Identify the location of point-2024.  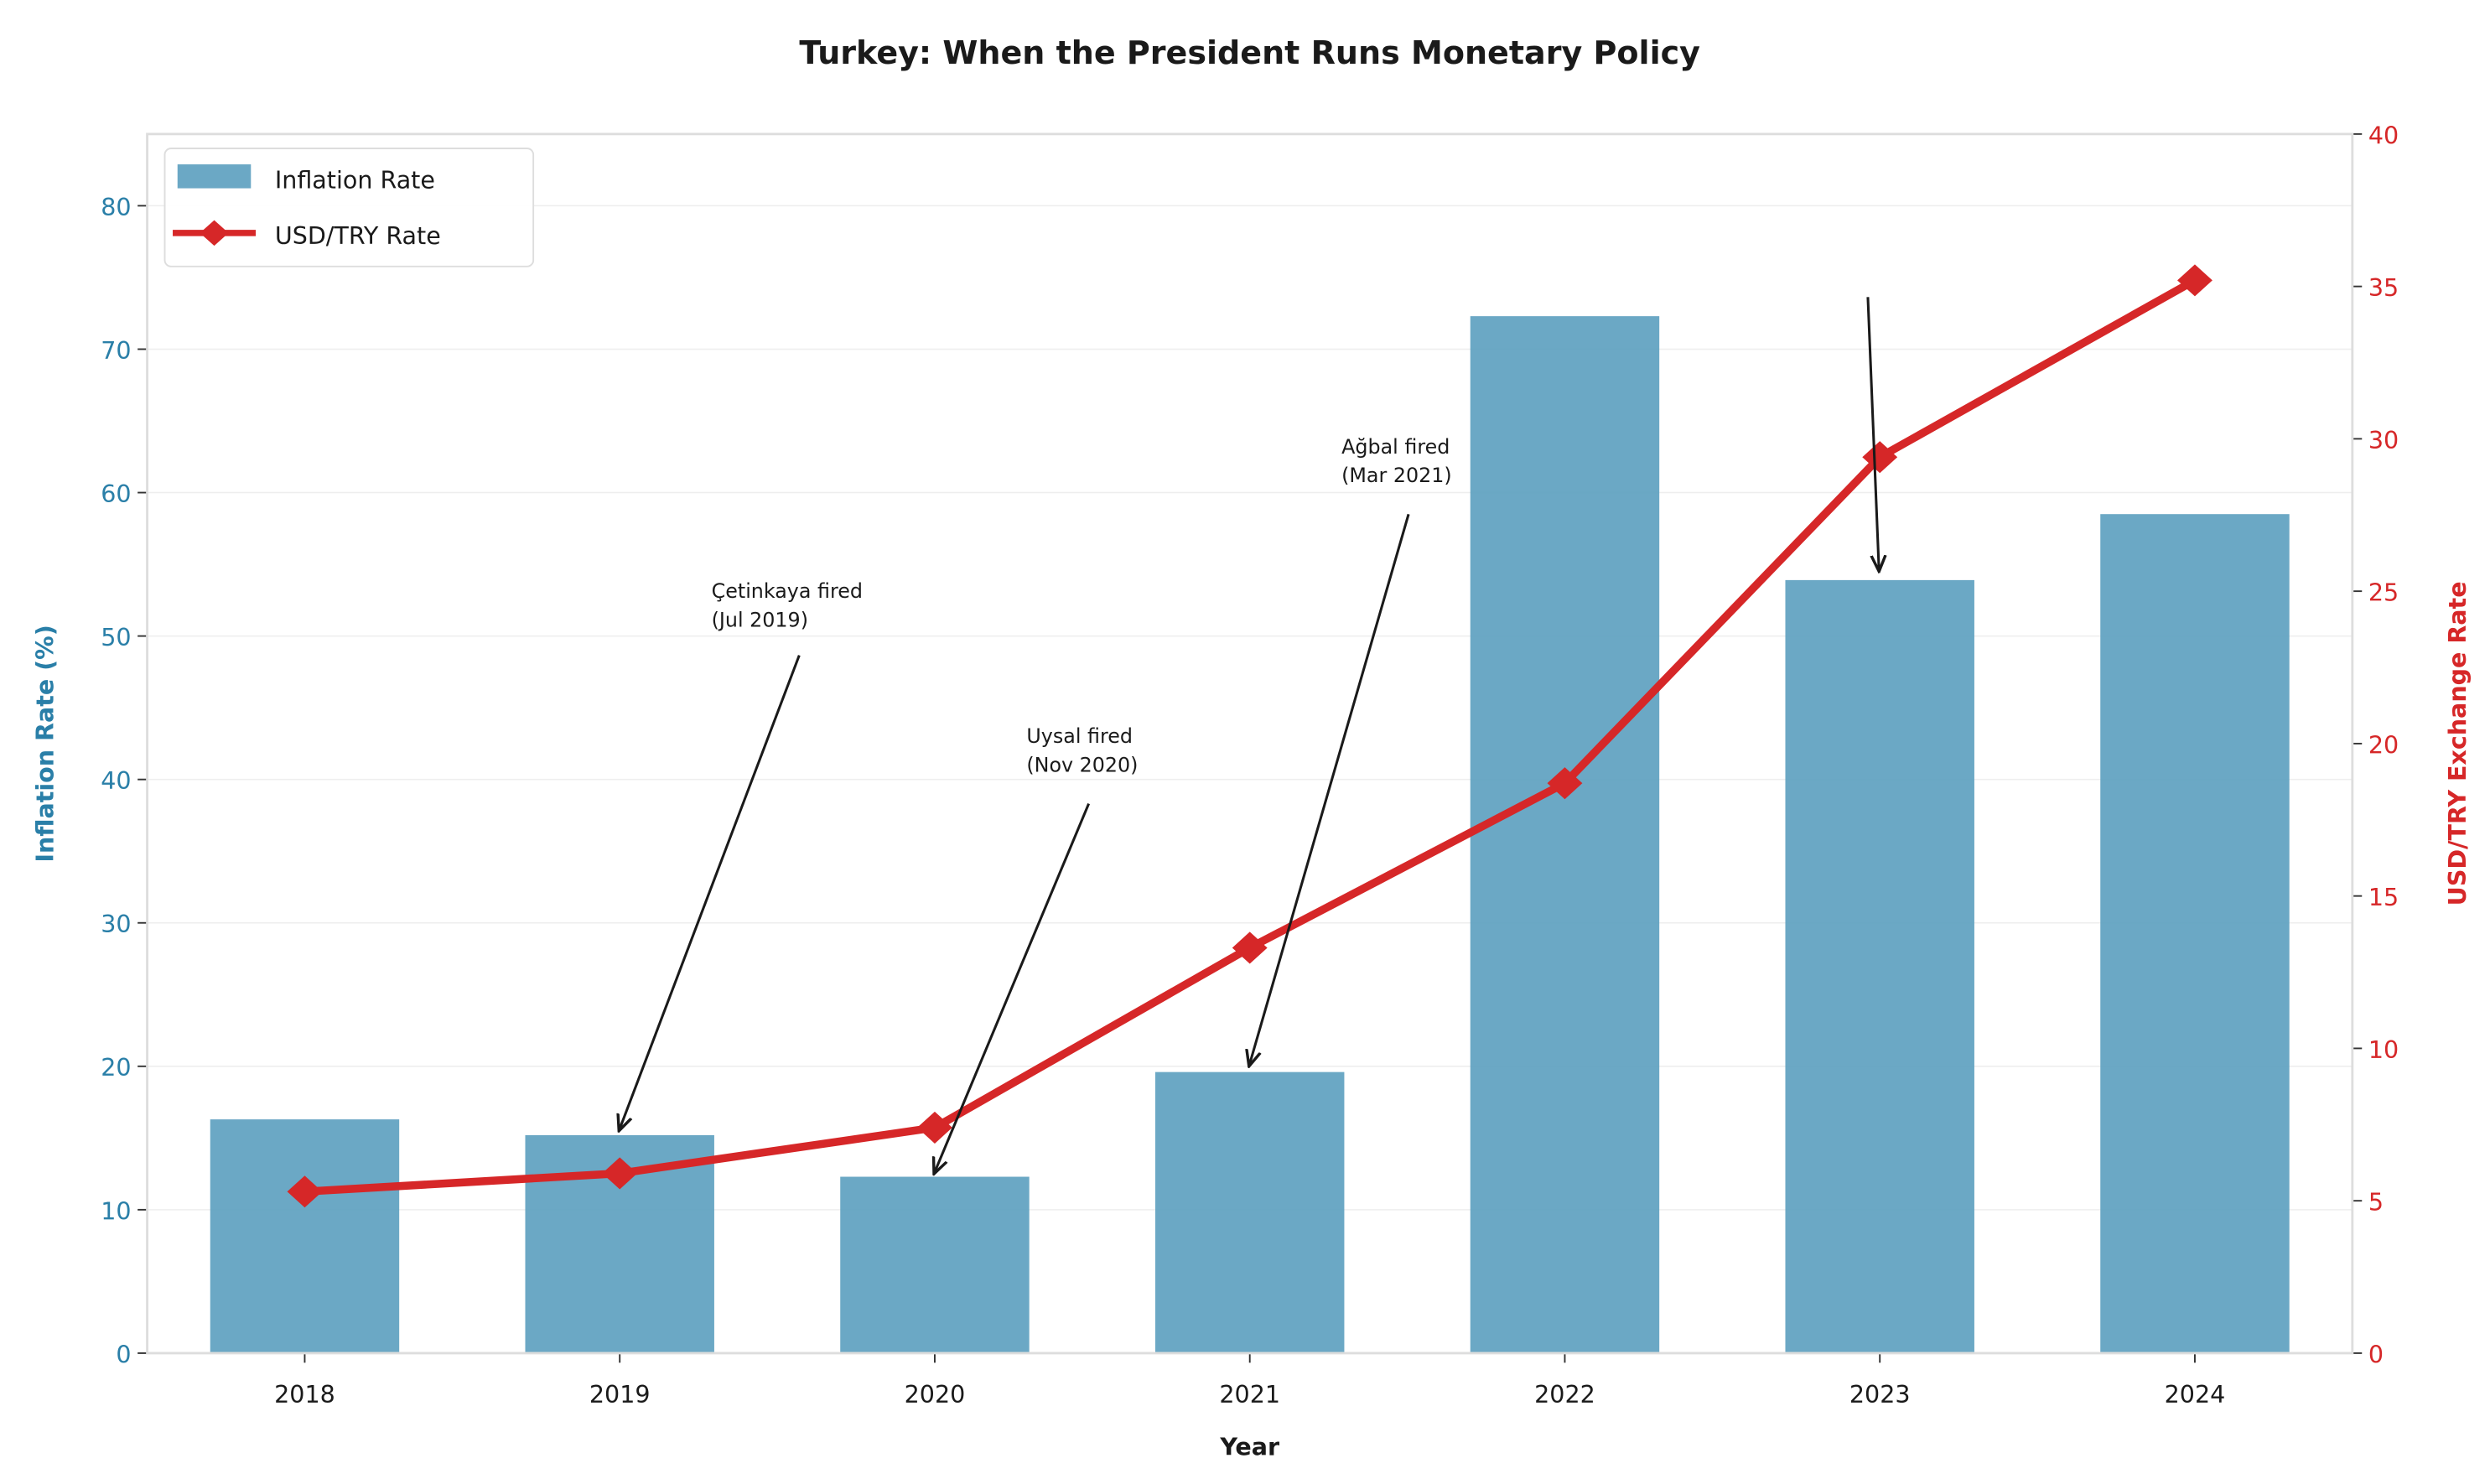
(2194, 280).